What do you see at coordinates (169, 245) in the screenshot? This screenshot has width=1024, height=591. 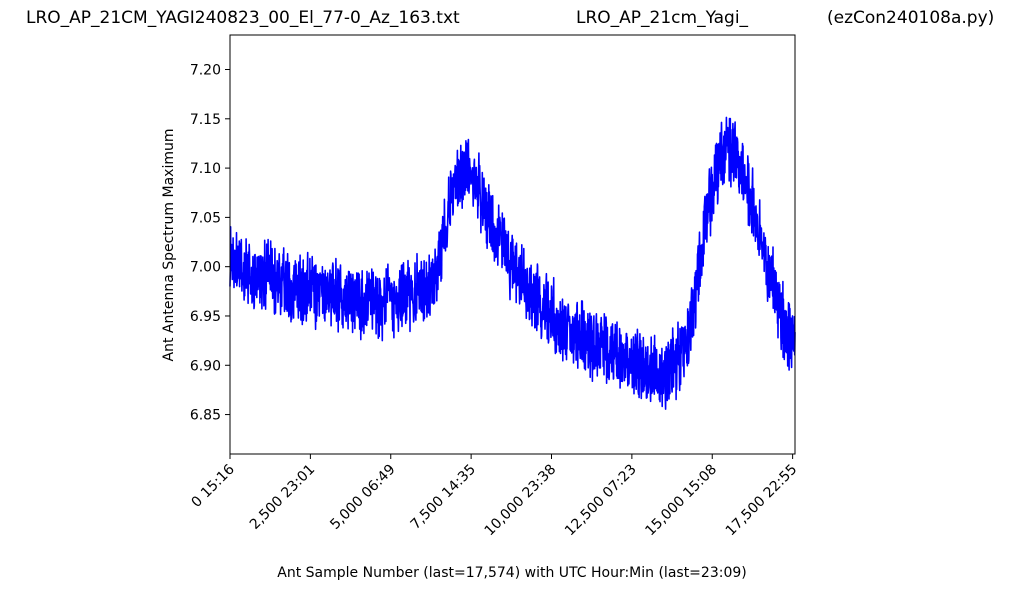 I see `y-axis-label: Ant Antenna Spectrum Maximum` at bounding box center [169, 245].